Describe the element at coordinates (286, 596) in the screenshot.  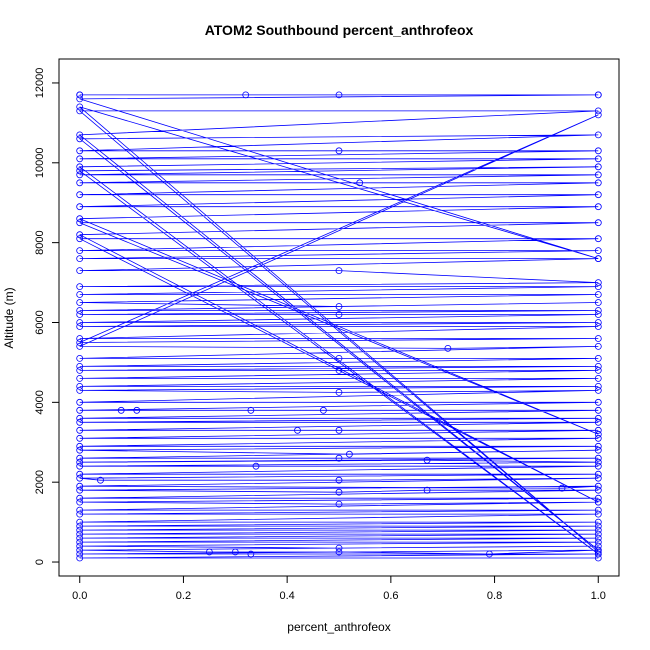
I see `x-tick-label: 0.4` at that location.